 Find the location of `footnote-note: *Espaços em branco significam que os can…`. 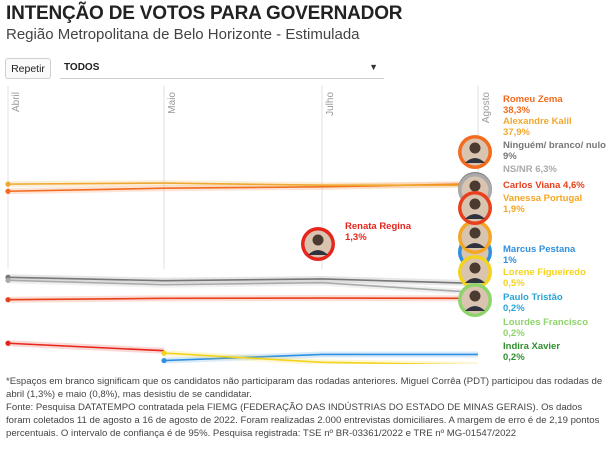

footnote-note: *Espaços em branco significam que os can… is located at coordinates (304, 388).